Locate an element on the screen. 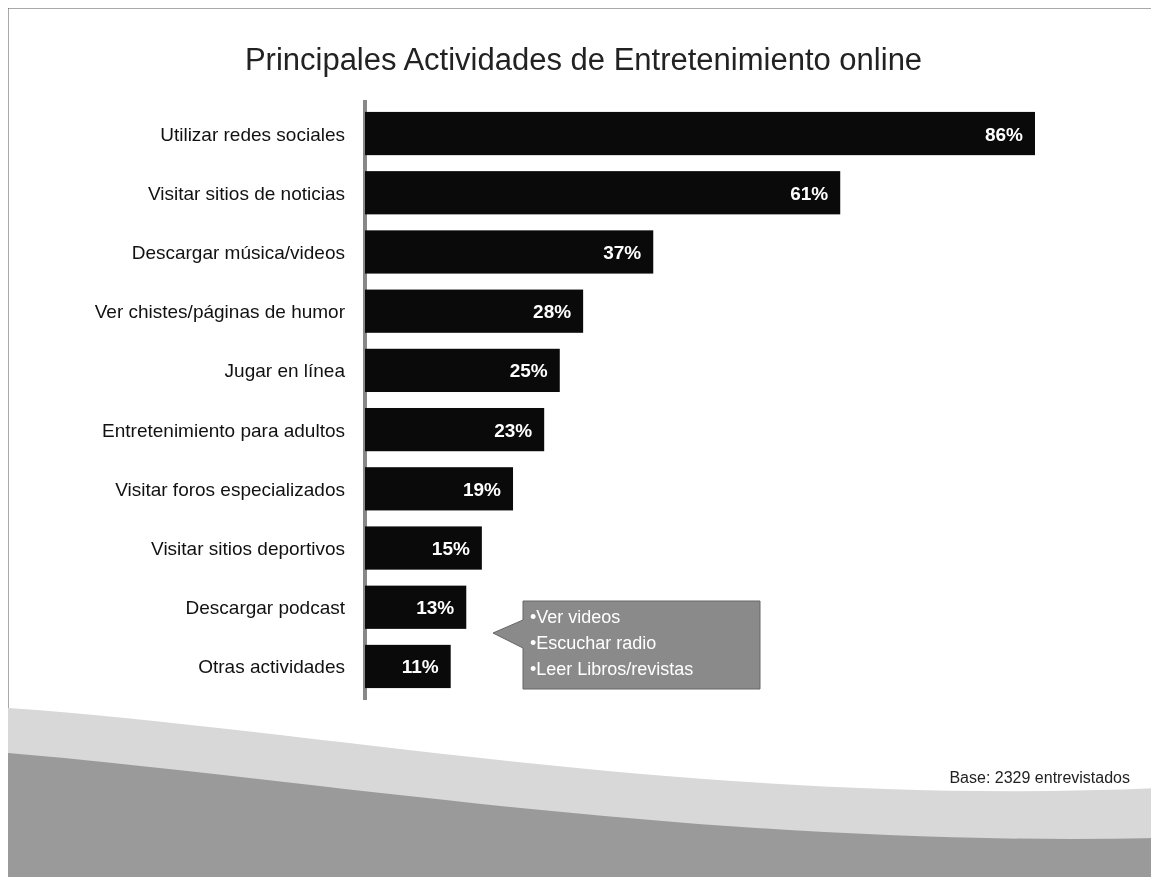 The width and height of the screenshot is (1151, 877). data-label: 23% is located at coordinates (513, 430).